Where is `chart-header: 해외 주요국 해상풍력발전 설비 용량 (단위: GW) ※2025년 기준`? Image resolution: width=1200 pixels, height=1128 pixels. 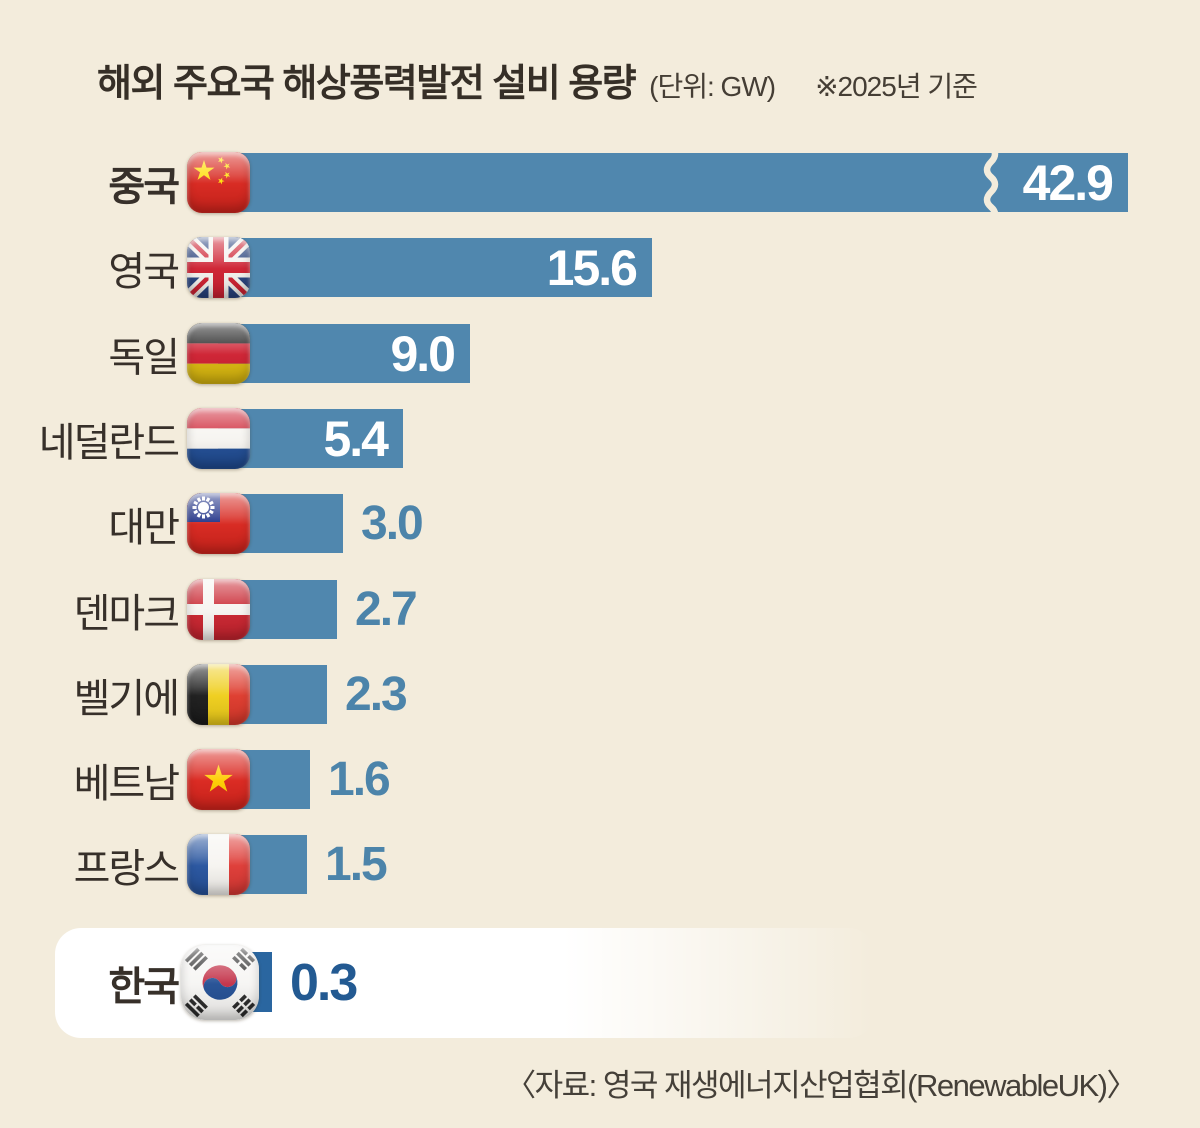 chart-header: 해외 주요국 해상풍력발전 설비 용량 (단위: GW) ※2025년 기준 is located at coordinates (537, 79).